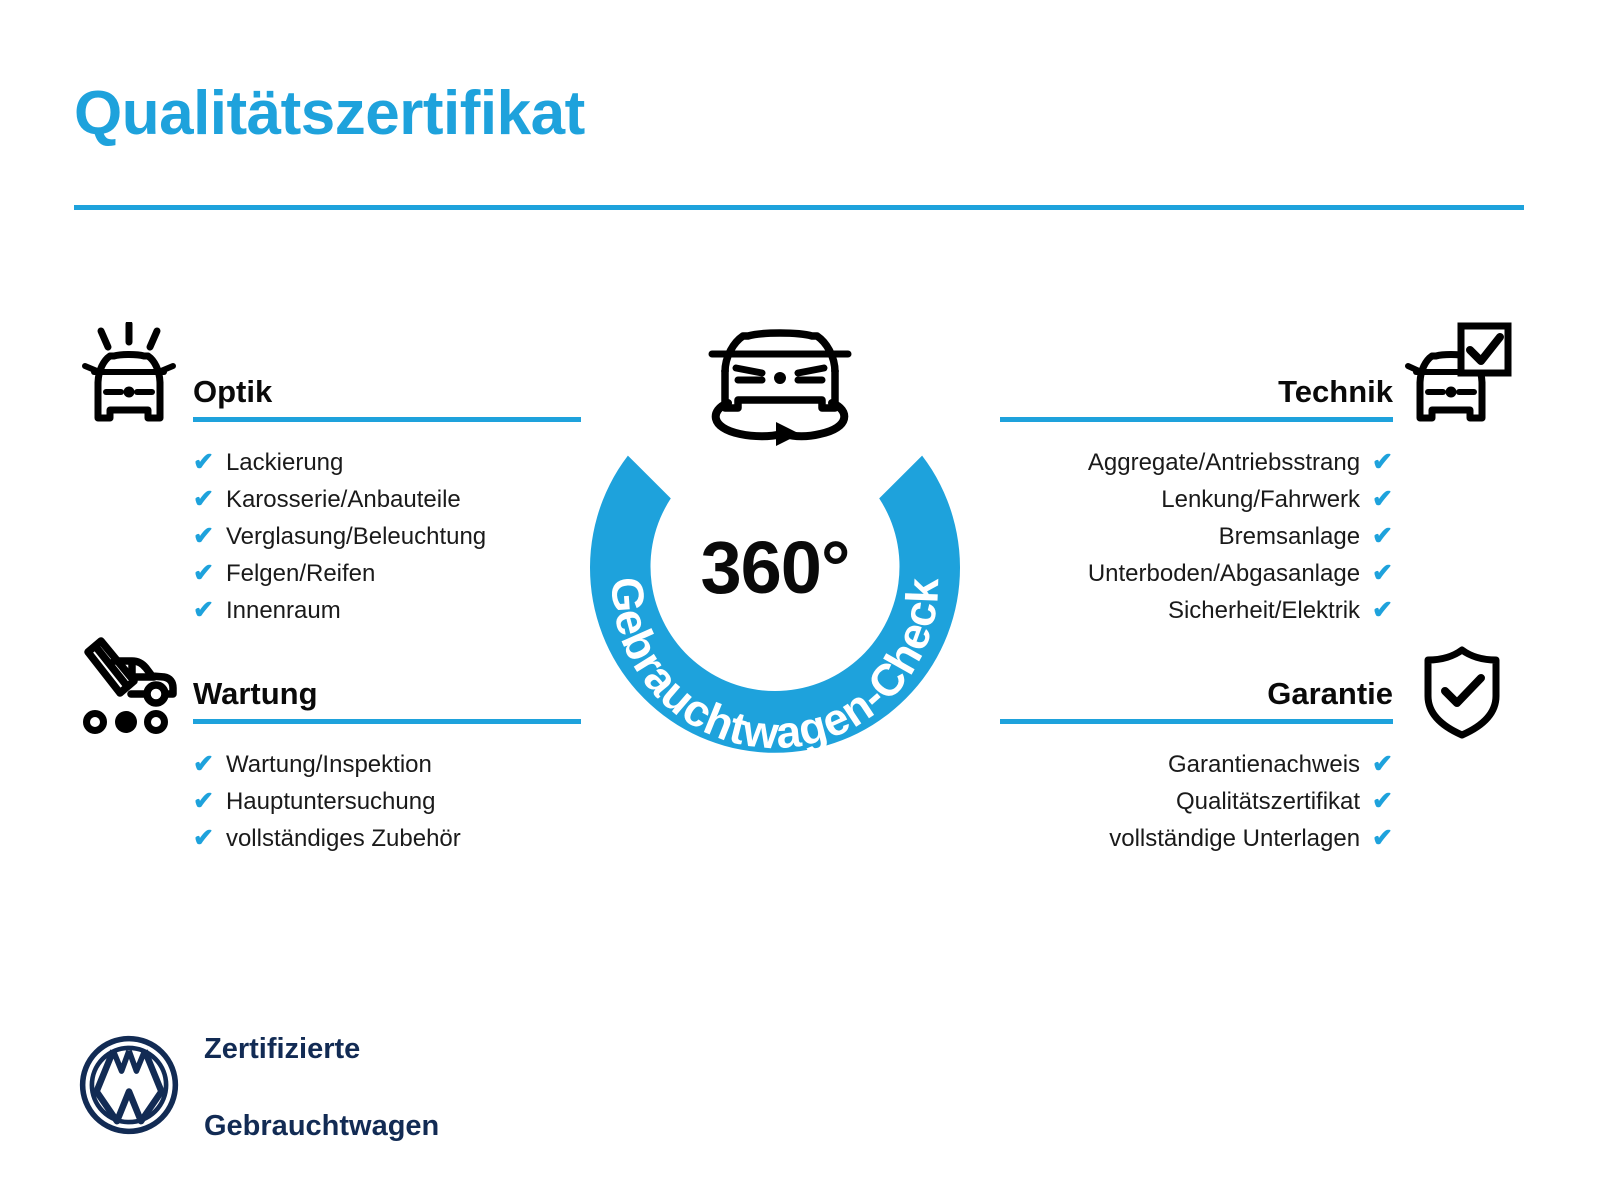 Image resolution: width=1600 pixels, height=1200 pixels. Describe the element at coordinates (387, 391) in the screenshot. I see `section-optik-header: Optik` at that location.